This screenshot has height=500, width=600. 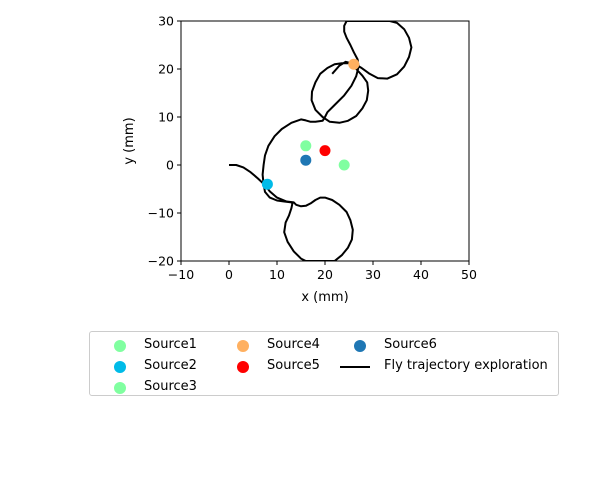 I want to click on point-source1, so click(x=306, y=146).